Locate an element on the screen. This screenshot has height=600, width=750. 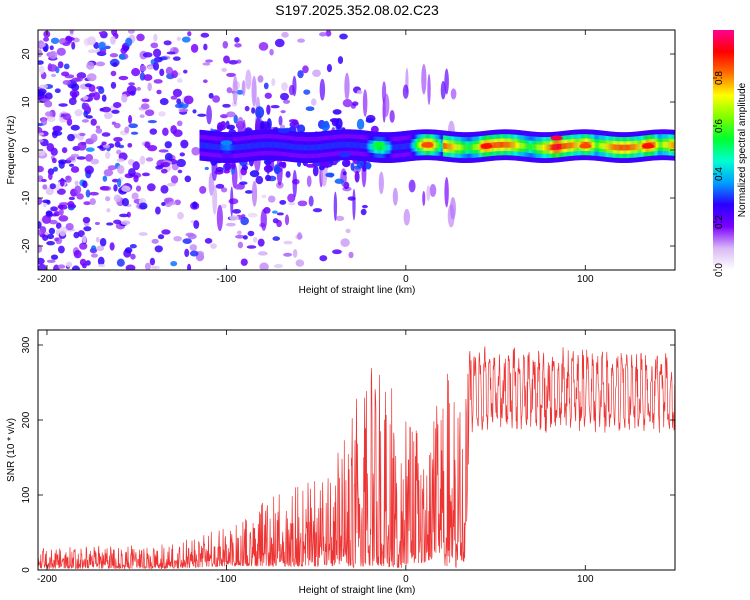
colorbar-label: Normalized spectral amplitude is located at coordinates (742, 149).